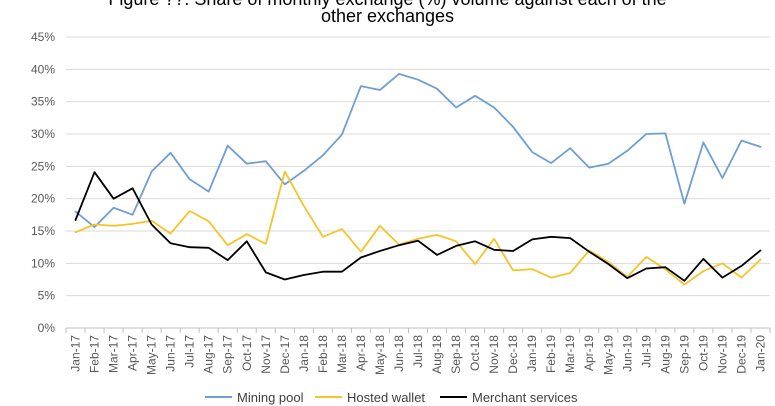  I want to click on x-tick-label: Mar-17, so click(114, 354).